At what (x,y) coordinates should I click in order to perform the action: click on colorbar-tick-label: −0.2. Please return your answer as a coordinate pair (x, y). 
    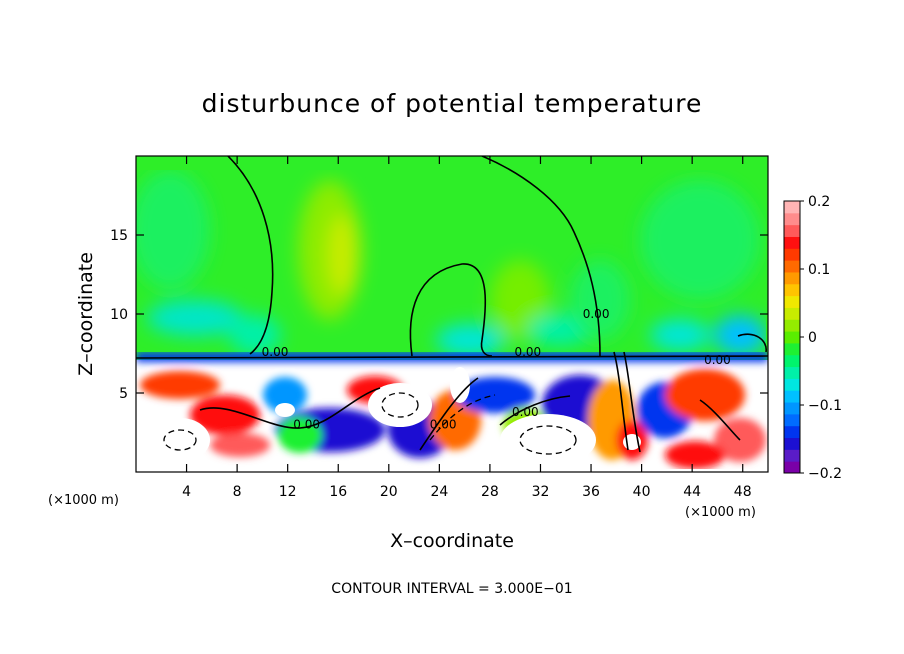
    Looking at the image, I should click on (825, 474).